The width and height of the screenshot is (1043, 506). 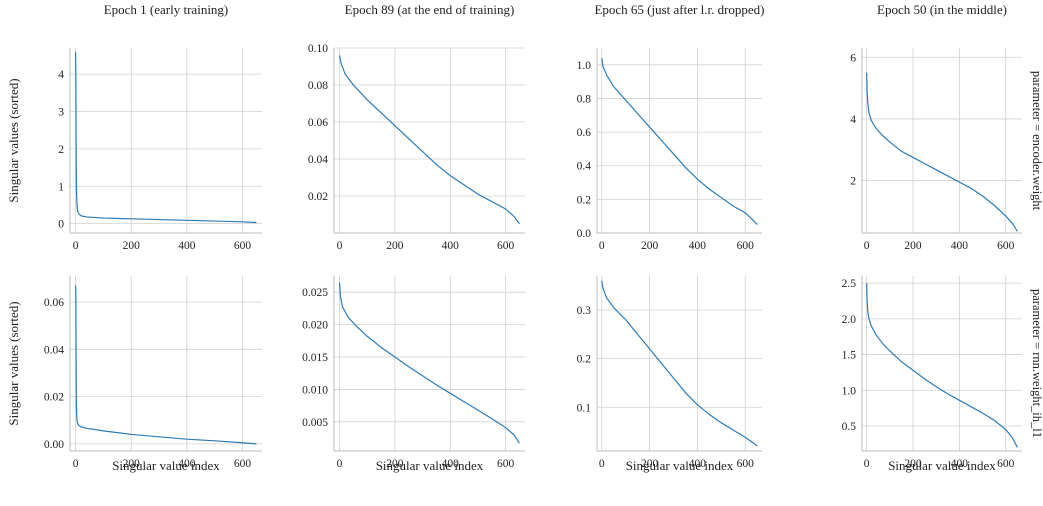 What do you see at coordinates (165, 137) in the screenshot?
I see `panel-r1-c1-series-line` at bounding box center [165, 137].